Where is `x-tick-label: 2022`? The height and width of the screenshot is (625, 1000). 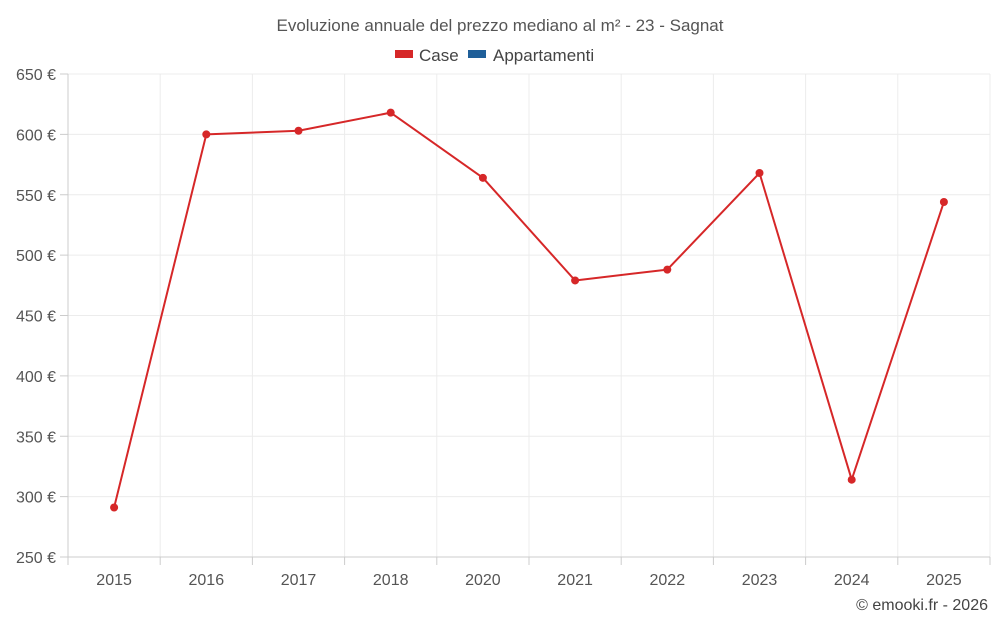
x-tick-label: 2022 is located at coordinates (668, 580).